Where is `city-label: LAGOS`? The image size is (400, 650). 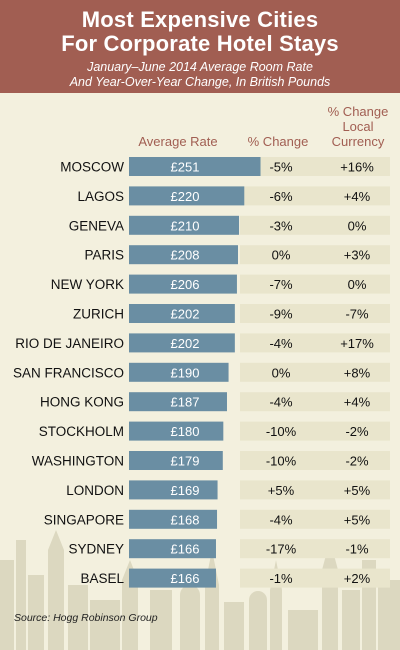
city-label: LAGOS is located at coordinates (100, 196).